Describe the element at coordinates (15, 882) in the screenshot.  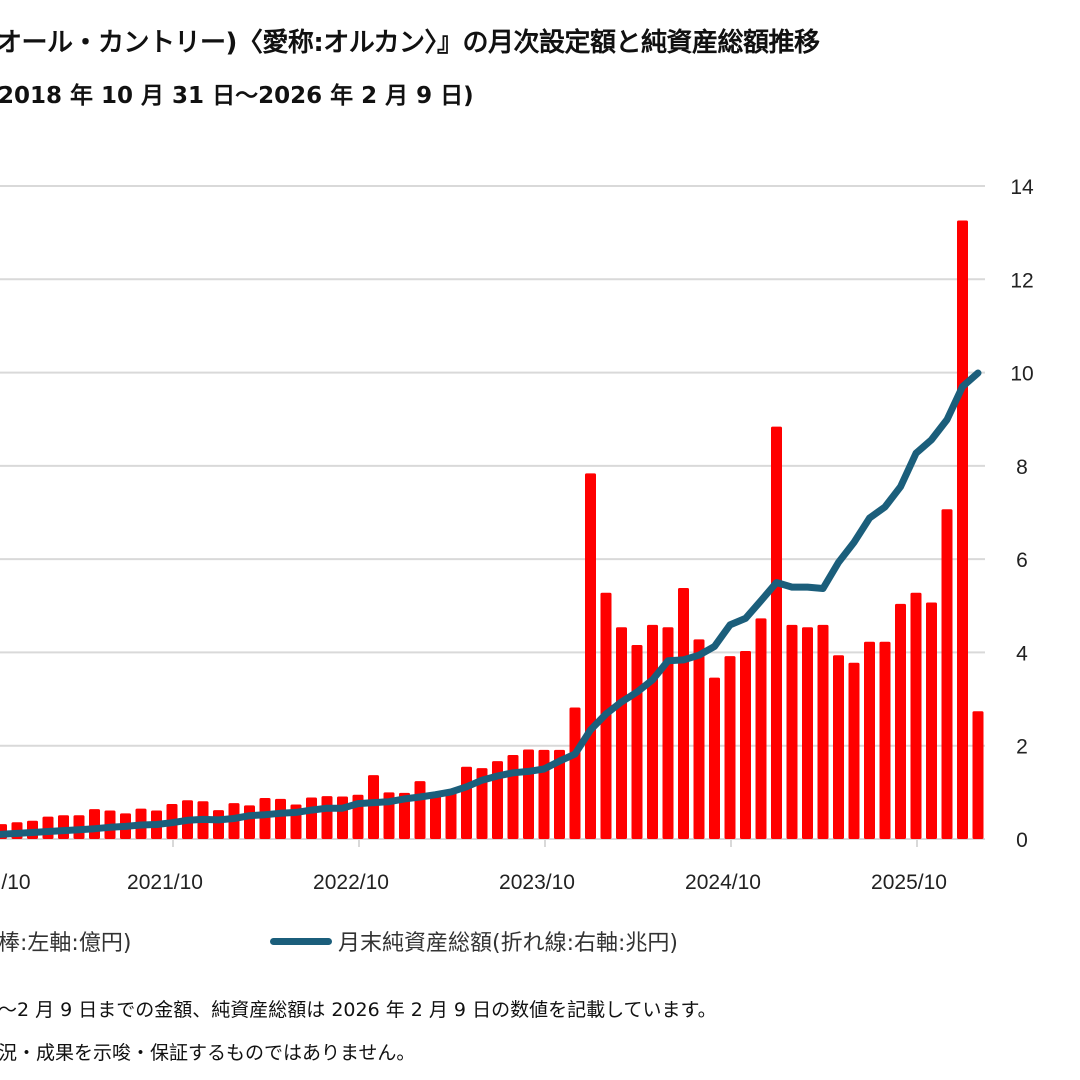
I see `x-tick-label: /10` at that location.